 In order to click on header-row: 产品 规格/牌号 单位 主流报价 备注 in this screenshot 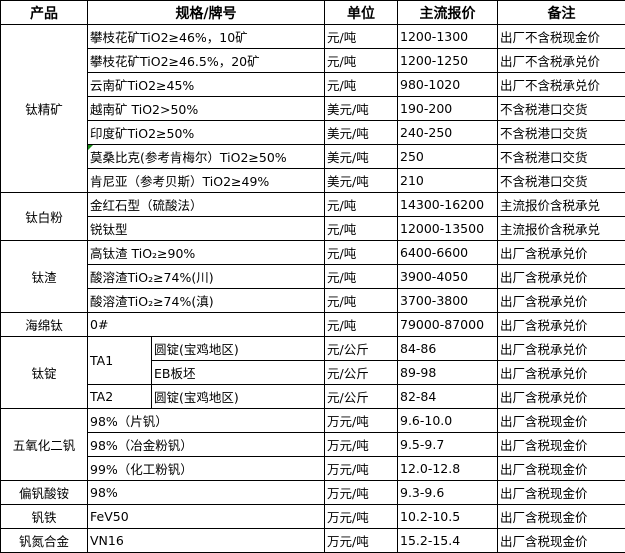, I will do `click(312, 12)`.